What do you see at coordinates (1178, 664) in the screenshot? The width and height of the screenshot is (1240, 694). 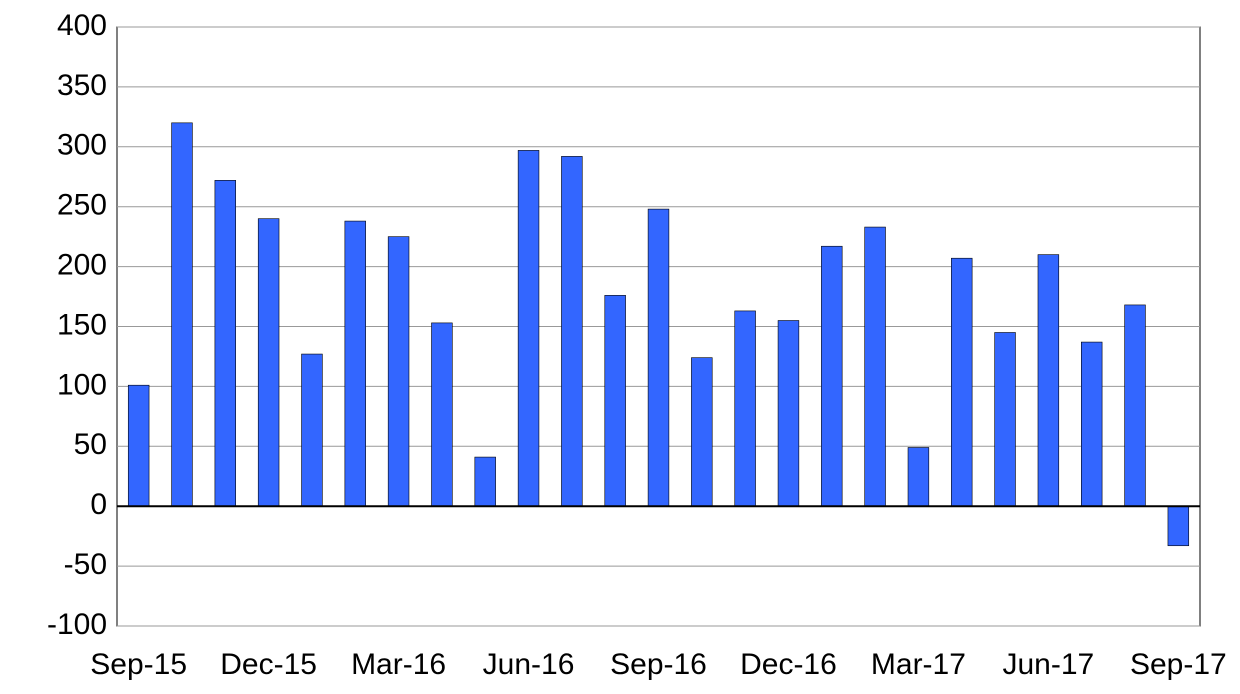 I see `x-tick-label: Sep-17` at bounding box center [1178, 664].